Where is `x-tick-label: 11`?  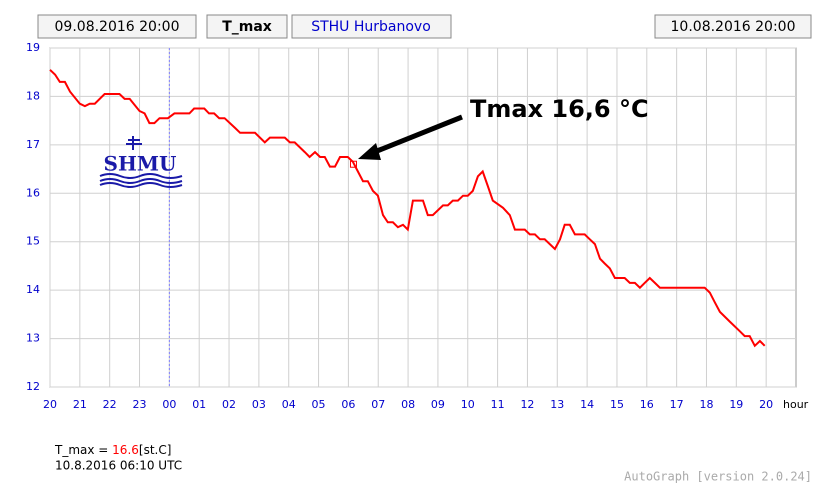 x-tick-label: 11 is located at coordinates (498, 404).